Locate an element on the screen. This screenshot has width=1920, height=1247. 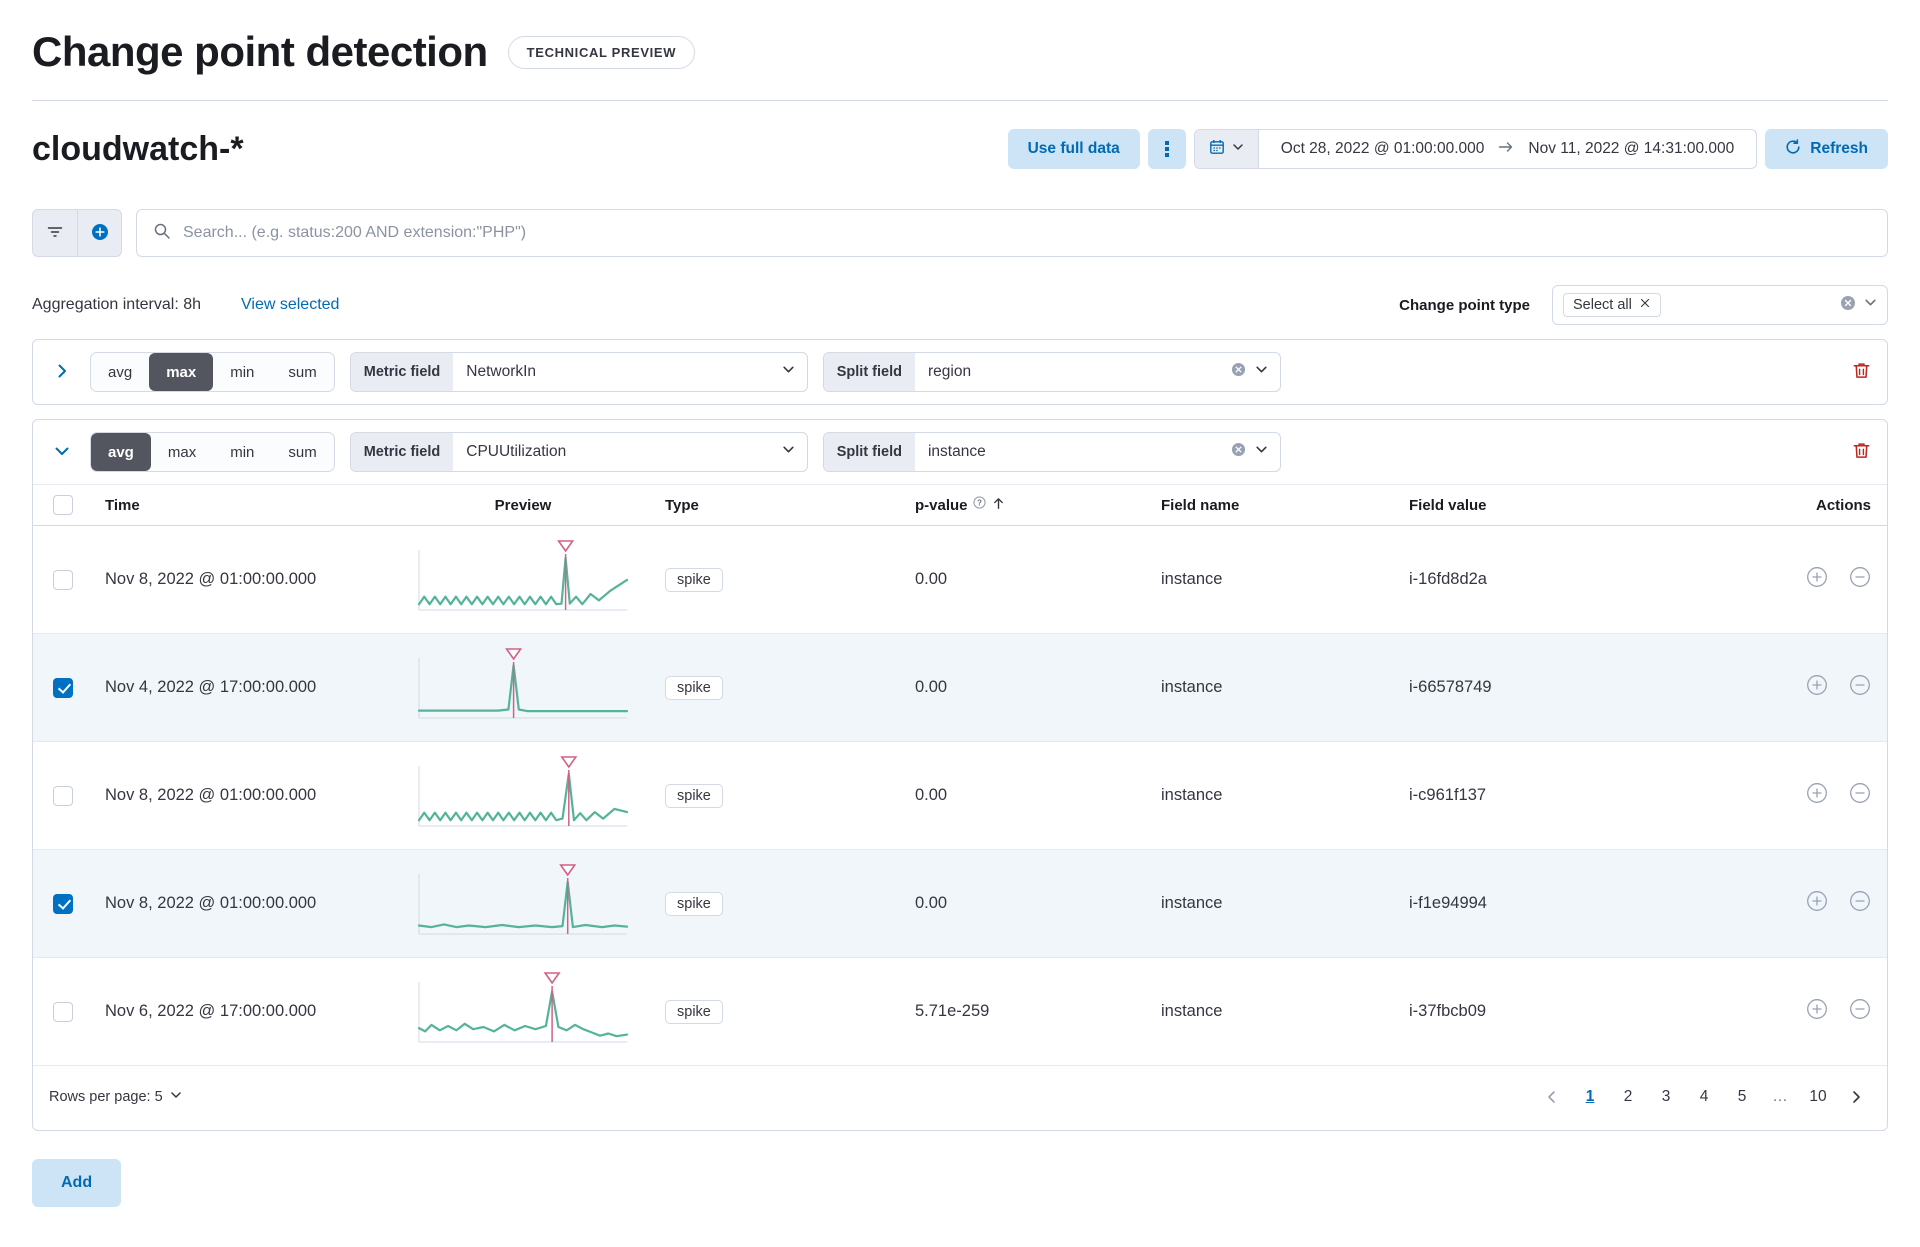
date-quick-select-button is located at coordinates (1226, 149).